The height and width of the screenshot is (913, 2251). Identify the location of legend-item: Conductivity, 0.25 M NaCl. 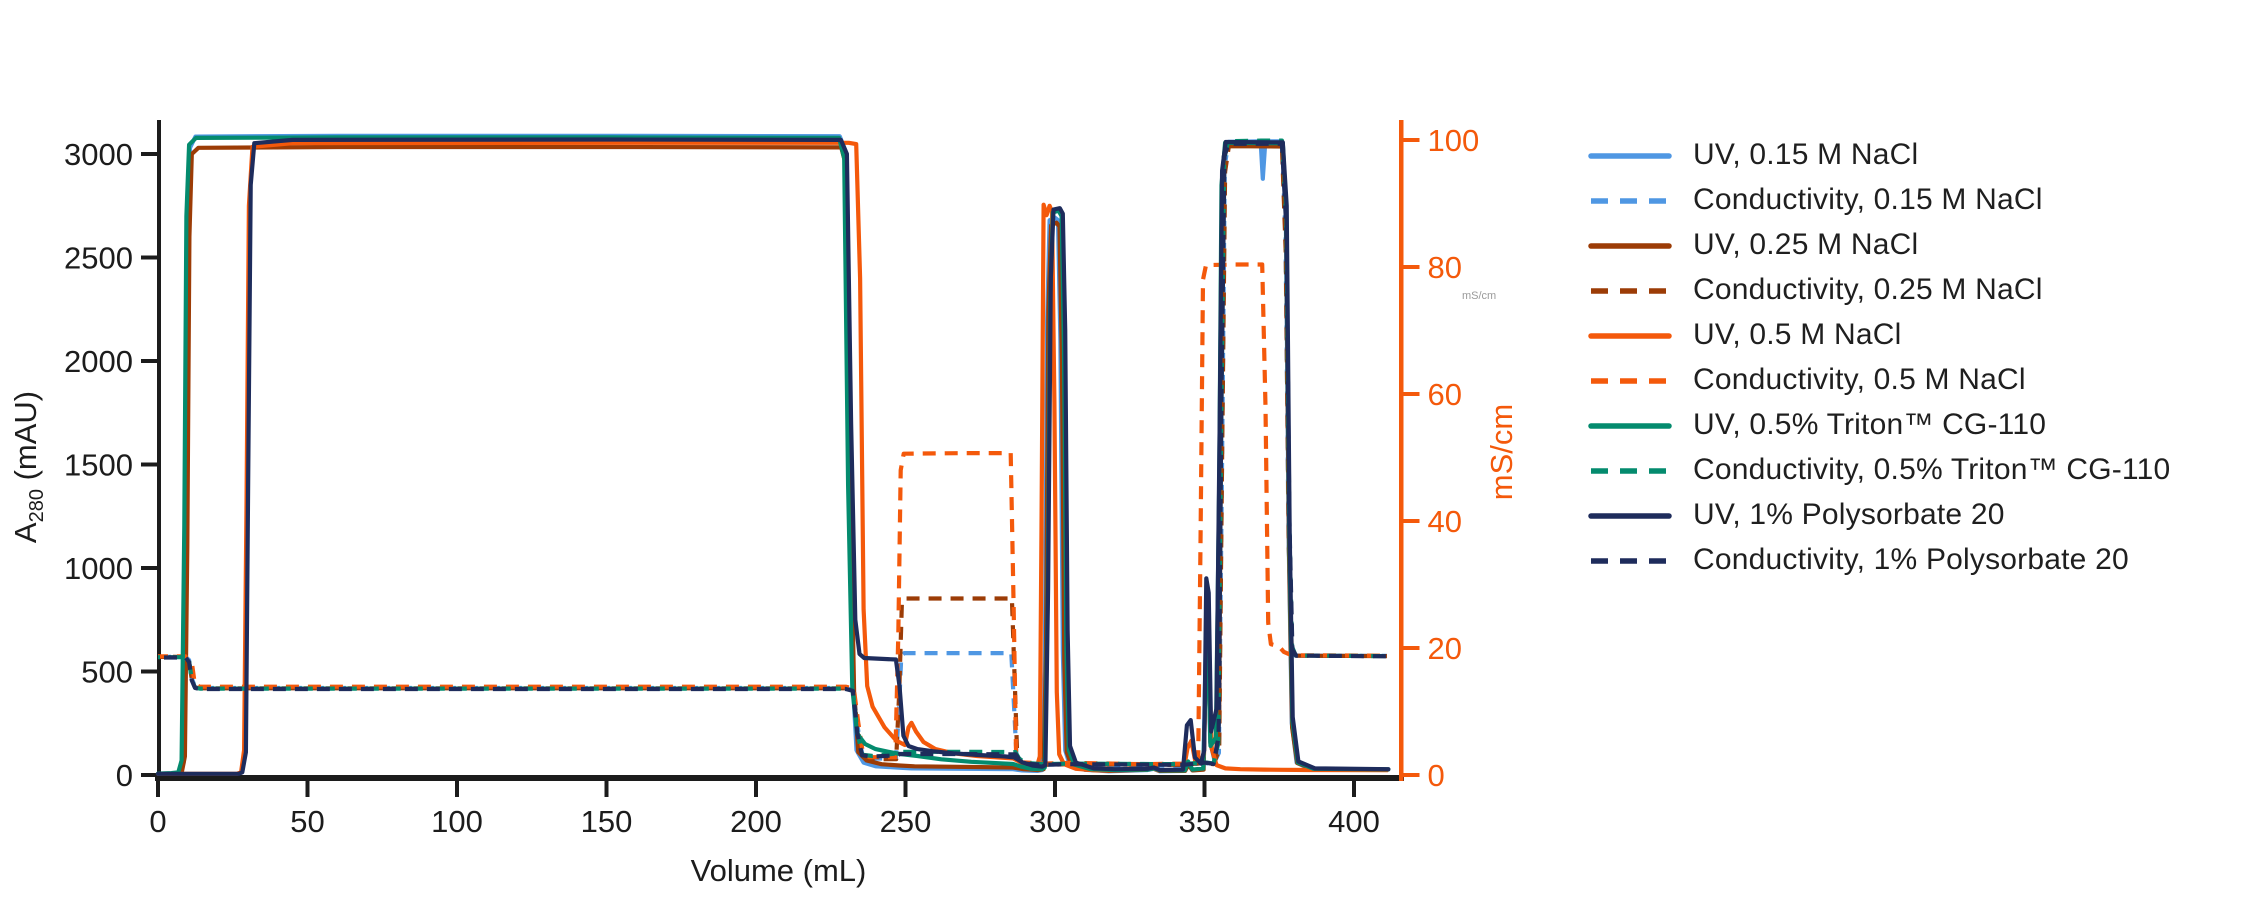
(1879, 289).